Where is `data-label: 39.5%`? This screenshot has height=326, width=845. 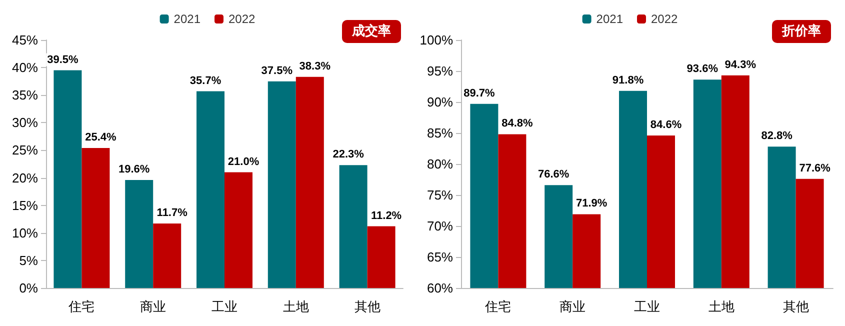
data-label: 39.5% is located at coordinates (63, 60).